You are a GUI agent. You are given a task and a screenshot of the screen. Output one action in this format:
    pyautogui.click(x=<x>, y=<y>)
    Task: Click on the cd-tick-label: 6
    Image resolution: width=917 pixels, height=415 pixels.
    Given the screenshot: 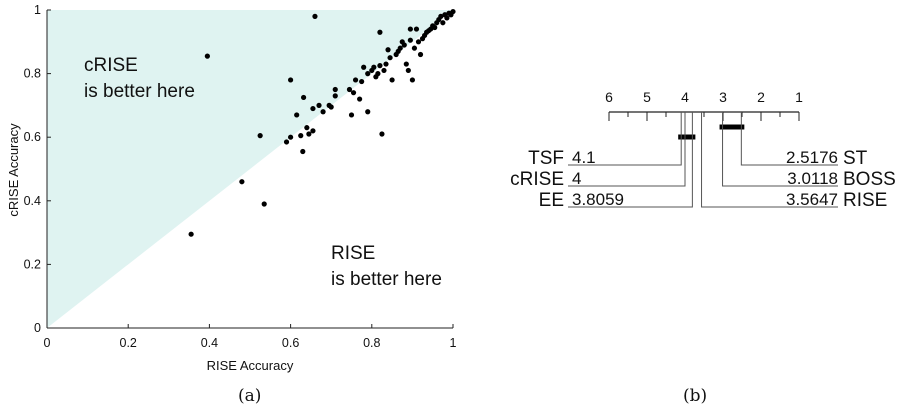 What is the action you would take?
    pyautogui.click(x=609, y=97)
    